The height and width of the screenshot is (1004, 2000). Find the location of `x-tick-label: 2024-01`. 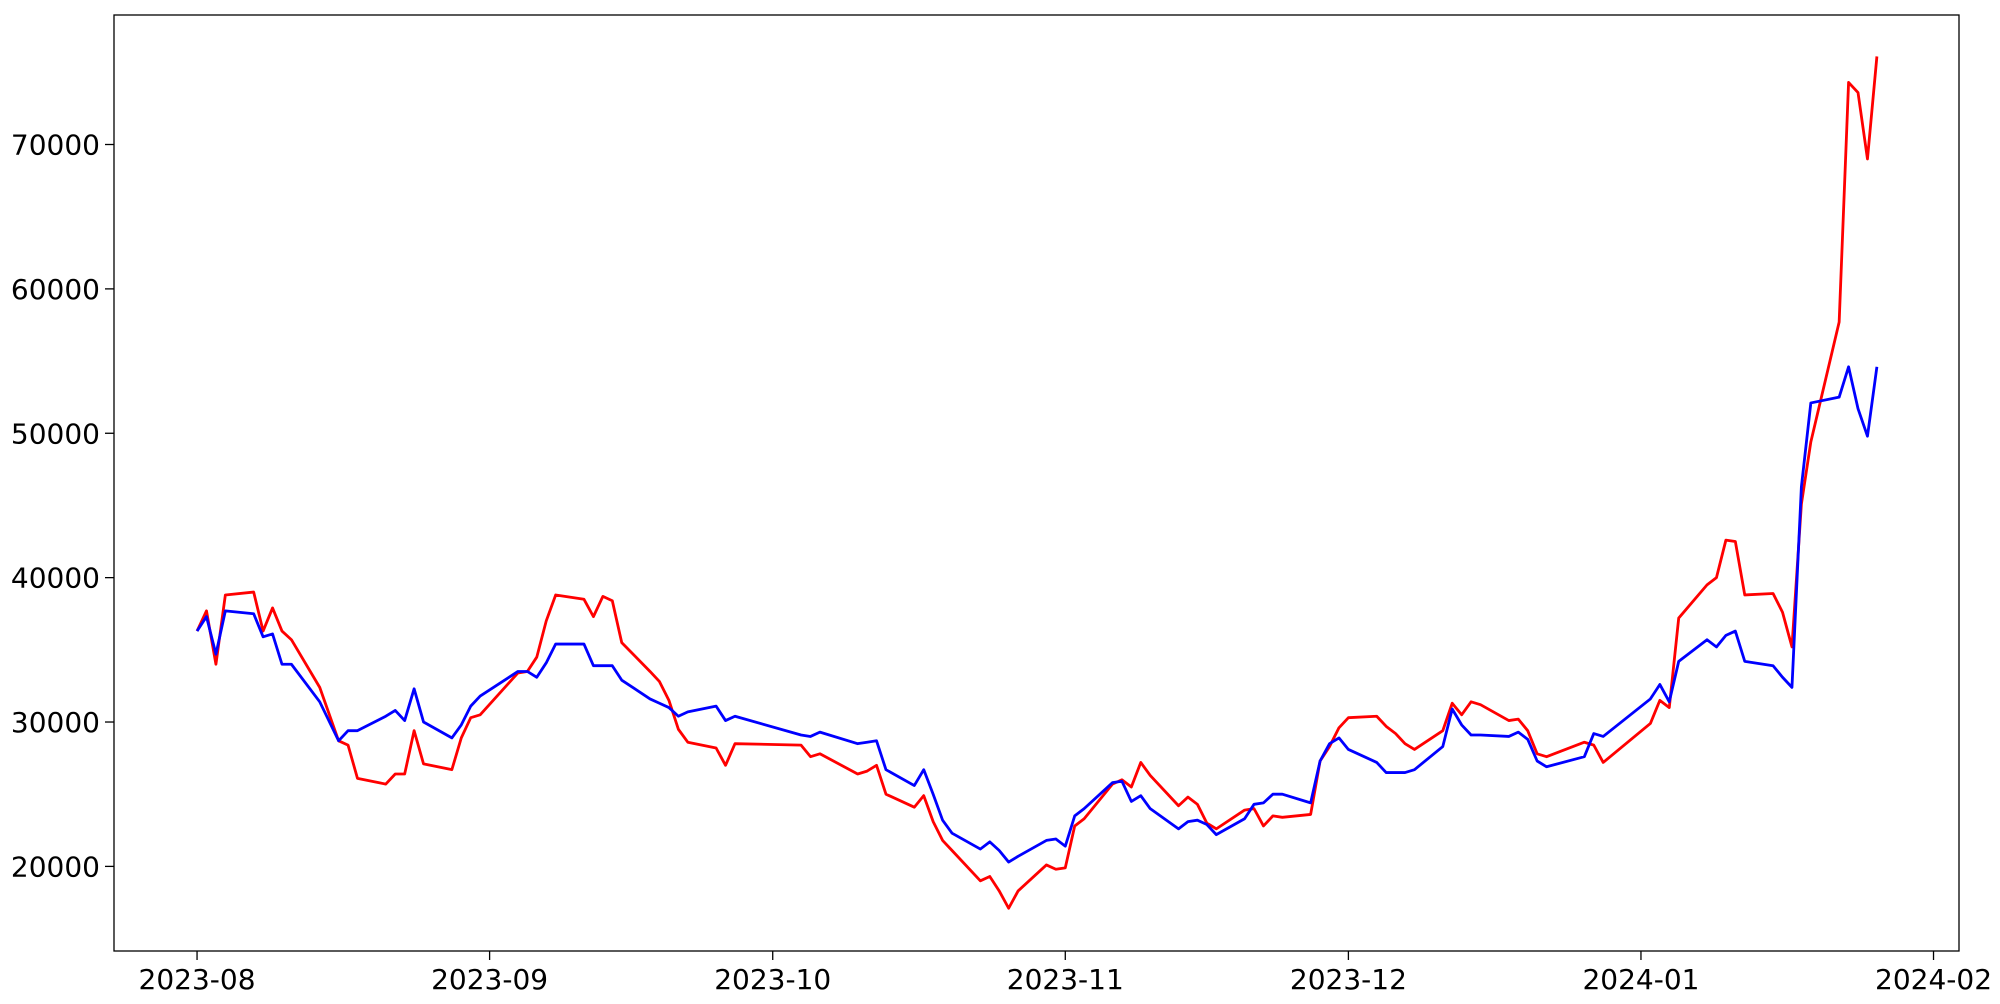

x-tick-label: 2024-01 is located at coordinates (1640, 979).